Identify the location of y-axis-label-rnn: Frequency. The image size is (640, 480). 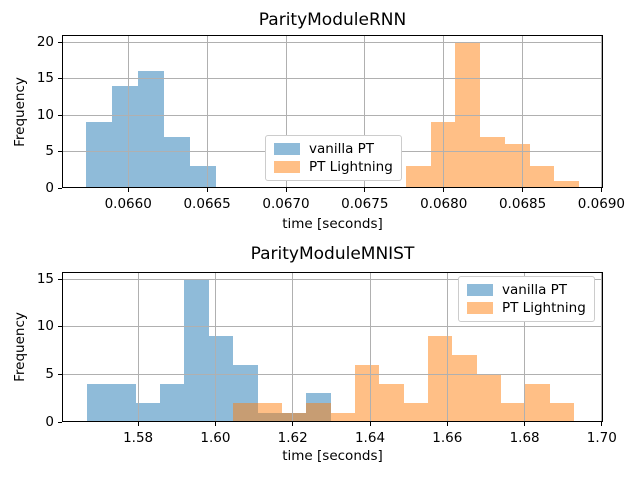
(20, 112).